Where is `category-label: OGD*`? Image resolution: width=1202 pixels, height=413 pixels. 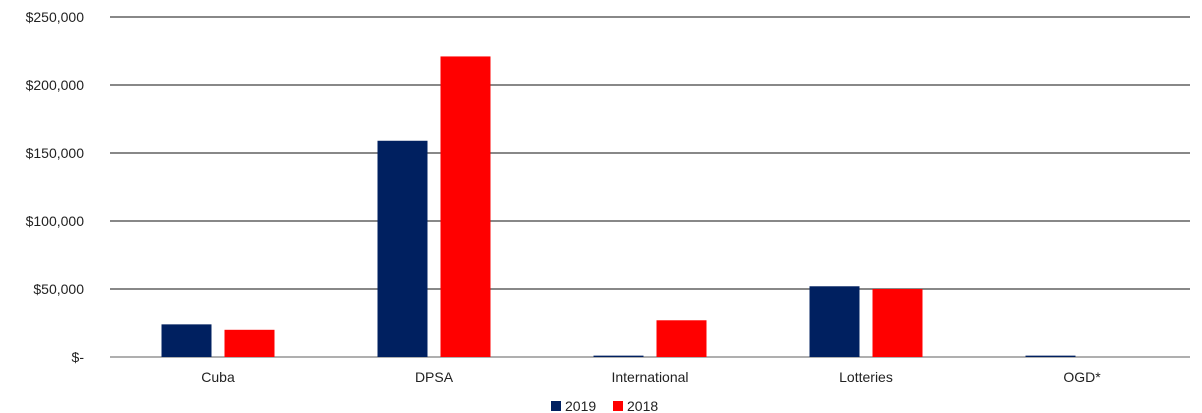
category-label: OGD* is located at coordinates (1082, 377).